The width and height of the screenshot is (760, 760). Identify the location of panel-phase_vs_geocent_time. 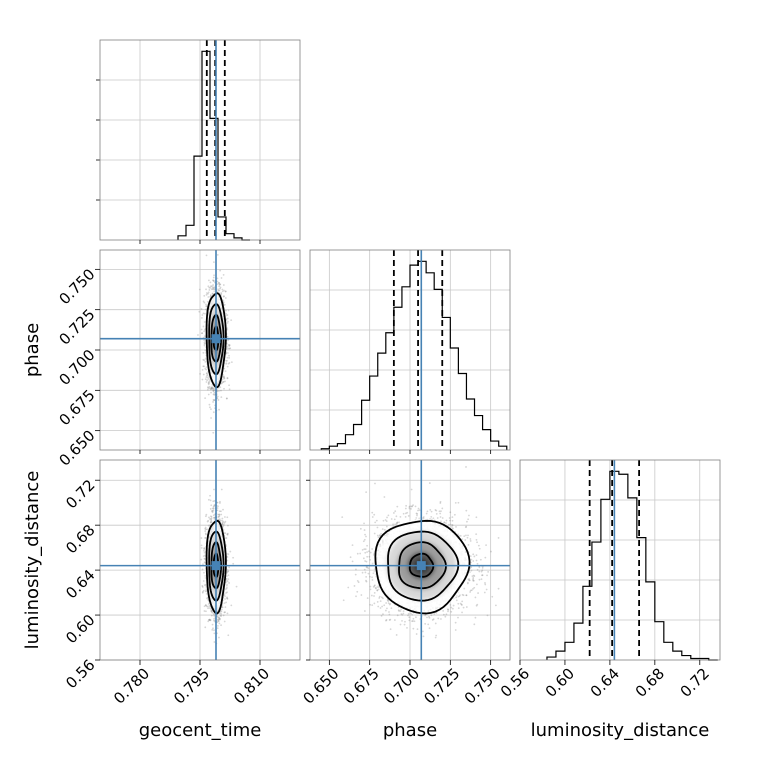
(200, 350).